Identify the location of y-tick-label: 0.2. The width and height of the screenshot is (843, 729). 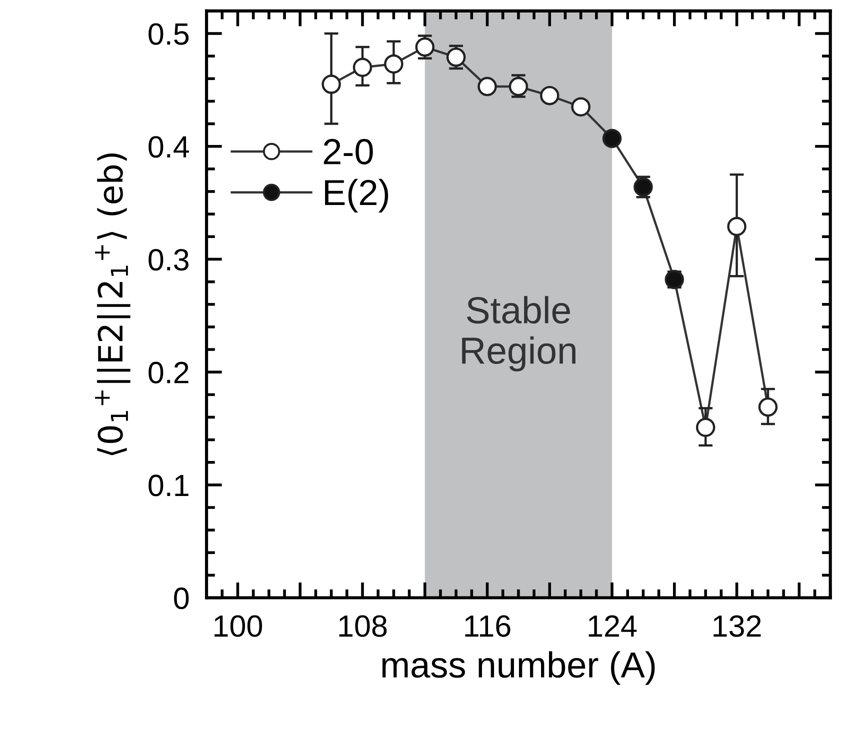
(168, 373).